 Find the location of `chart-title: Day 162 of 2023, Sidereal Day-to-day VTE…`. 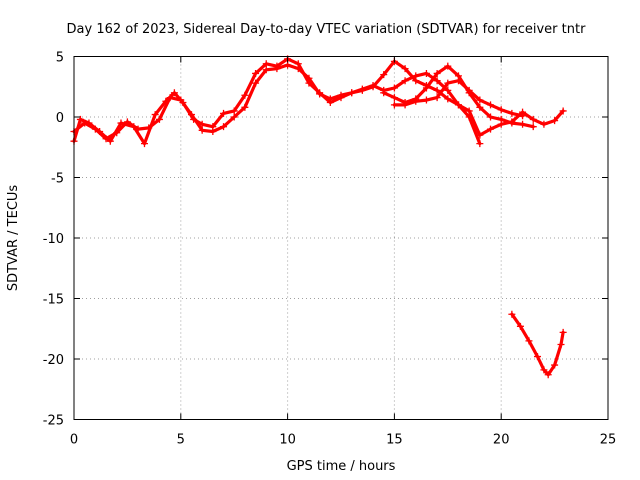

chart-title: Day 162 of 2023, Sidereal Day-to-day VTE… is located at coordinates (327, 29).